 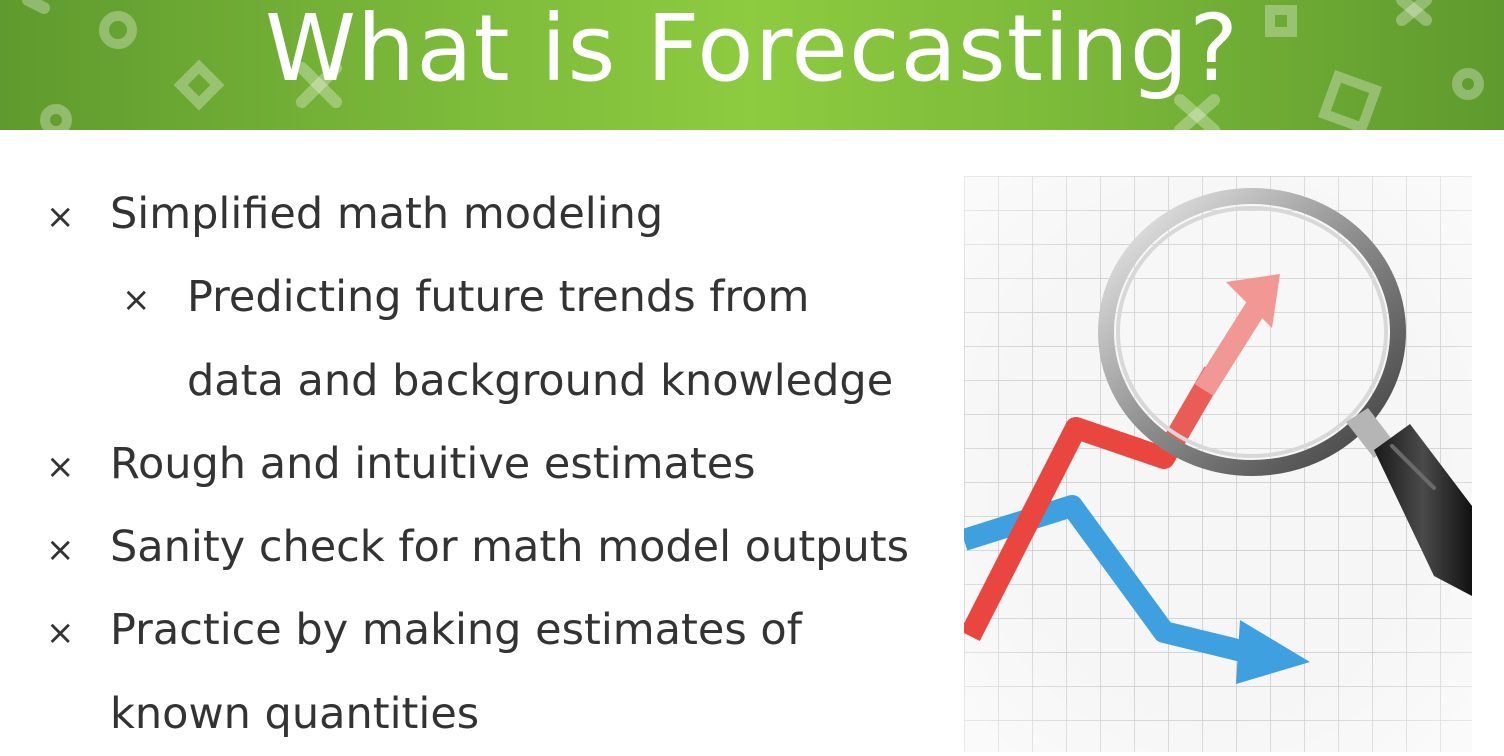 I want to click on bullet-item: Practice by making estimates of, so click(x=456, y=630).